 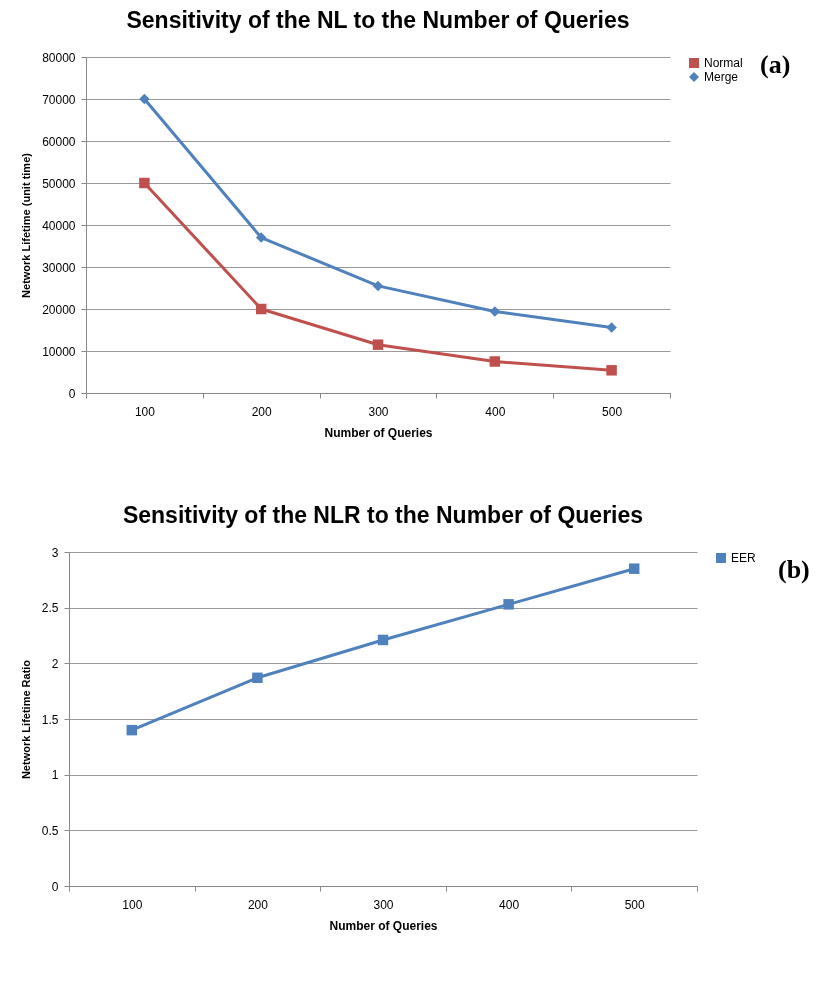 What do you see at coordinates (50, 719) in the screenshot?
I see `y-tick-label: 1.5` at bounding box center [50, 719].